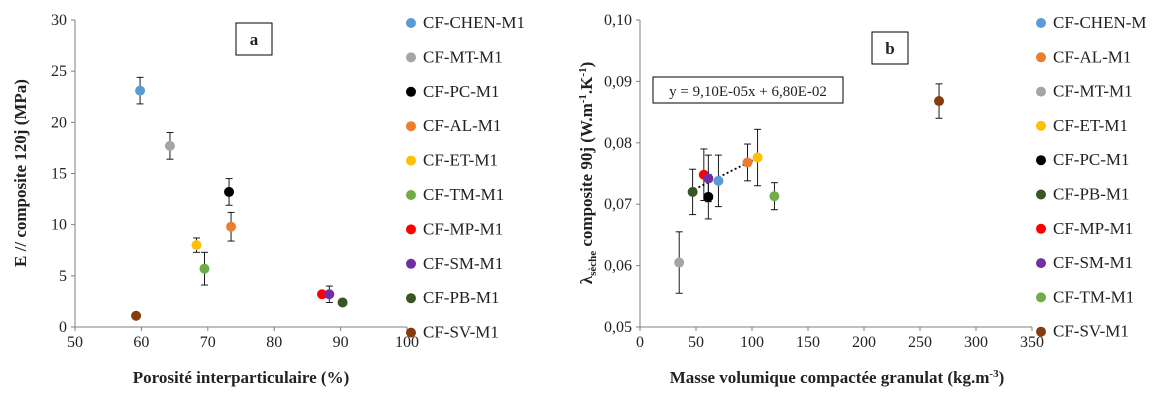 Image resolution: width=1165 pixels, height=395 pixels. I want to click on legend-entry: CF-CHEN-M, so click(1100, 22).